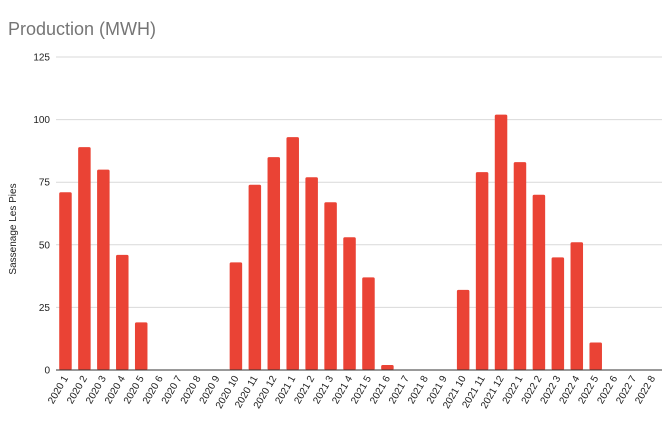 This screenshot has width=670, height=430. Describe the element at coordinates (41, 120) in the screenshot. I see `y-tick-label: 100` at that location.